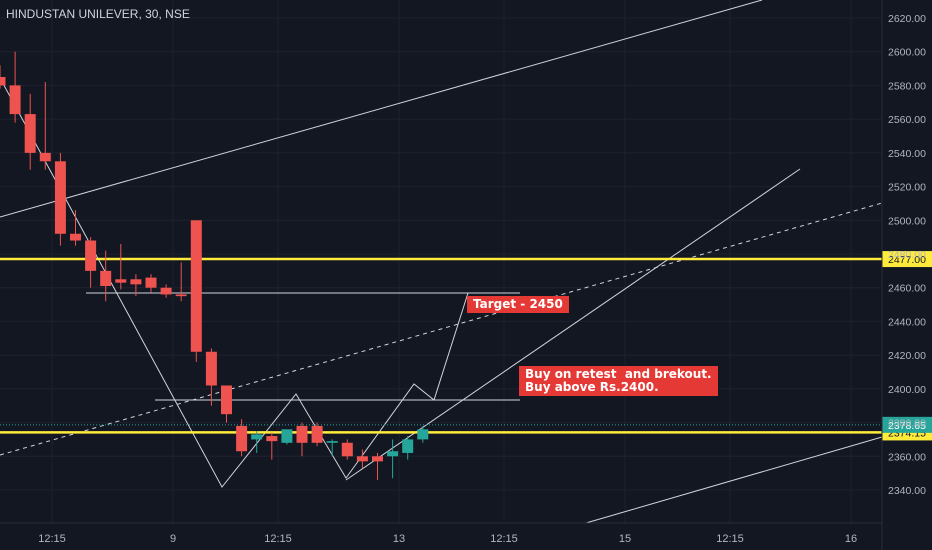 The height and width of the screenshot is (550, 932). Describe the element at coordinates (907, 390) in the screenshot. I see `price-tick-label: 2400.00` at that location.